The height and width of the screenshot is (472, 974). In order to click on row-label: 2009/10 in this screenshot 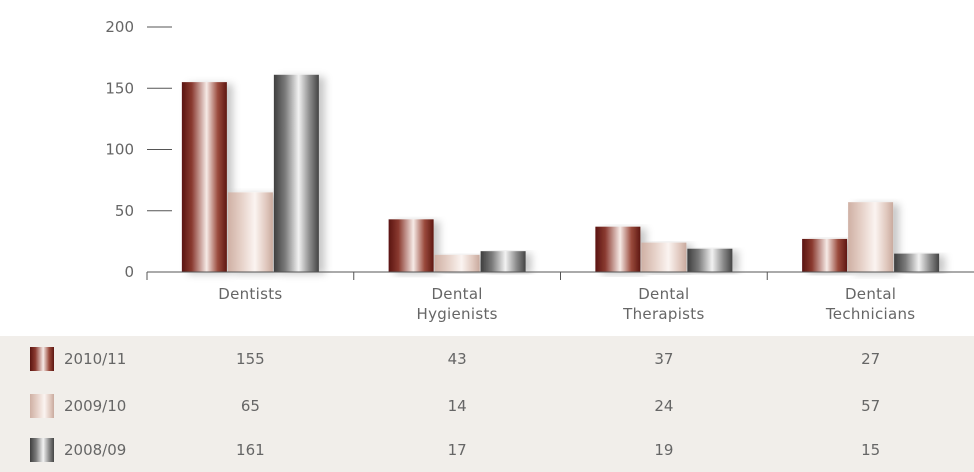, I will do `click(95, 406)`.